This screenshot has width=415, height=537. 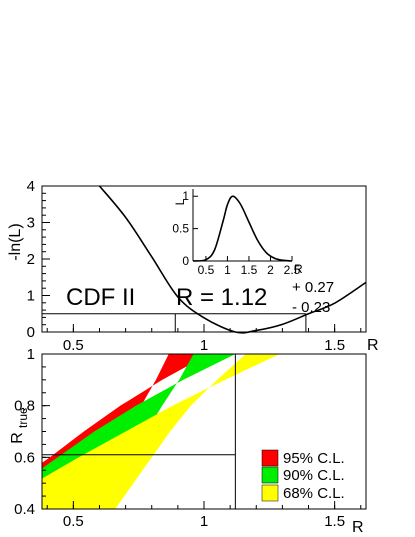 I want to click on top-y-tick-label: 4, so click(x=31, y=186).